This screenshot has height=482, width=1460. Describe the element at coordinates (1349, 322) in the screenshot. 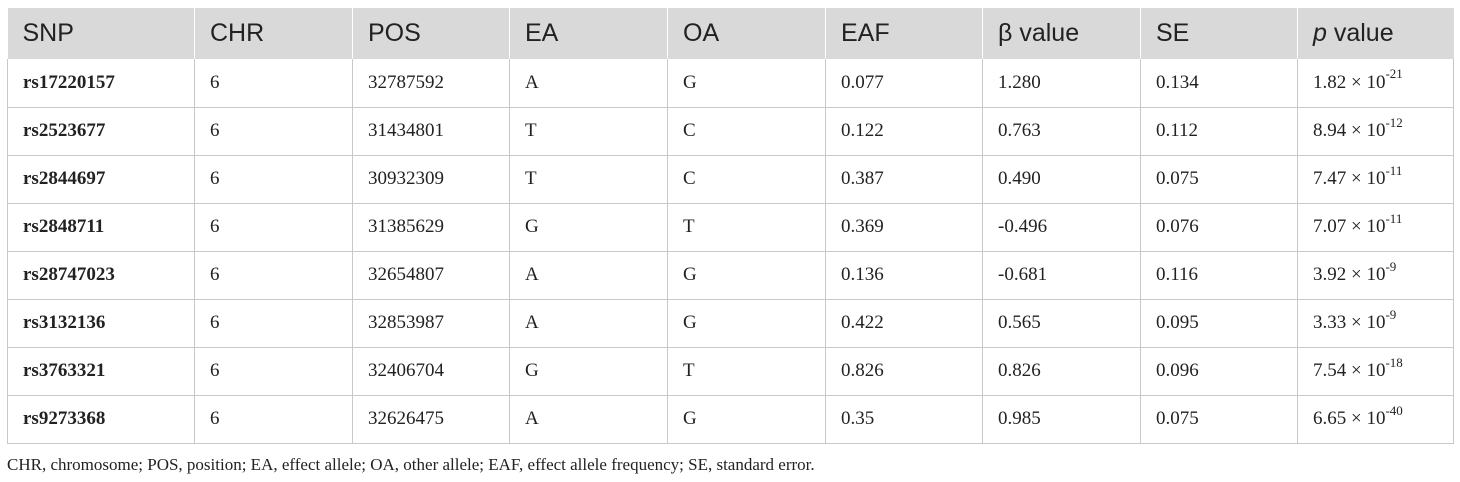

I see `p-value-mantissa: 3.33 × 10` at that location.